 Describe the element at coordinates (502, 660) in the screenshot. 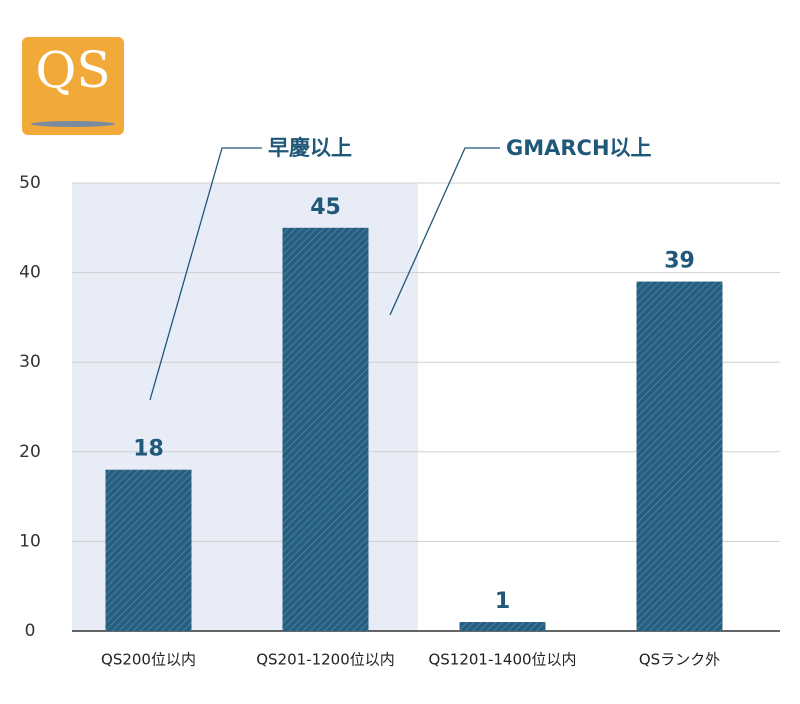

I see `x-tick-label: QS1201-1400位以内` at that location.